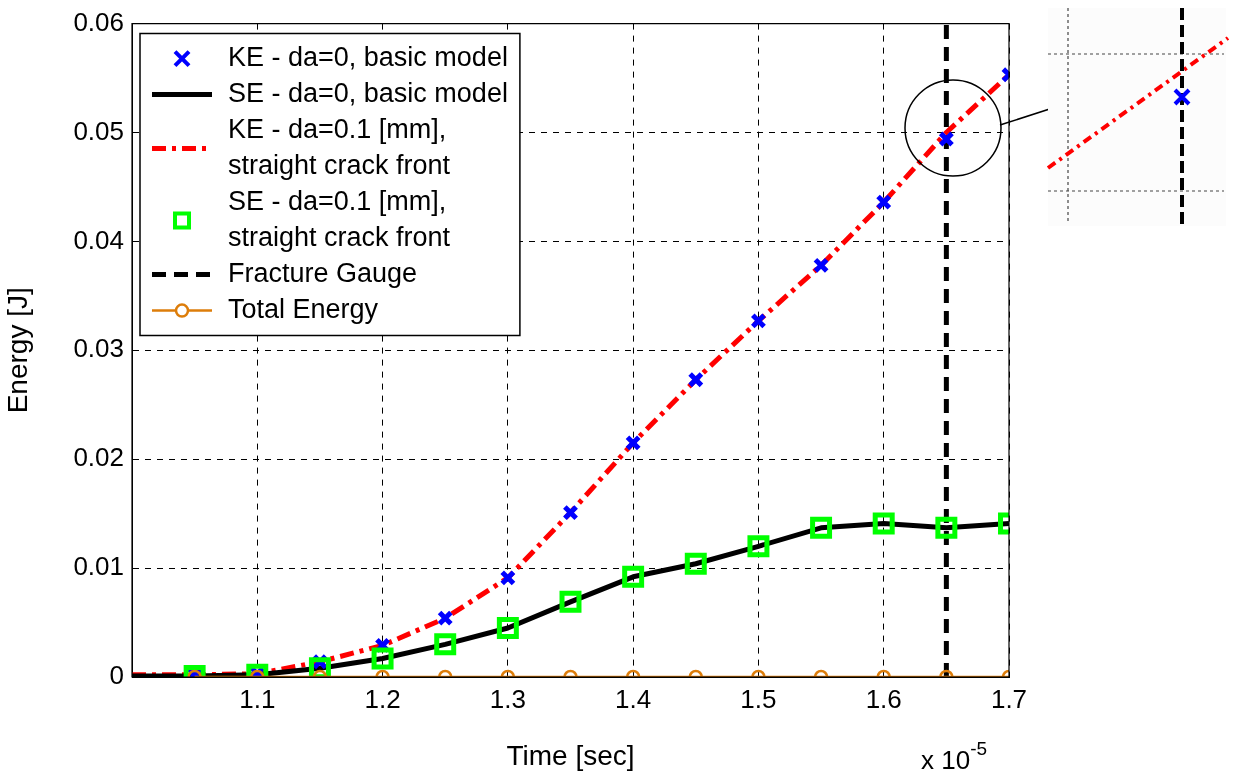 The height and width of the screenshot is (778, 1248). I want to click on x-tick-label: 1.2, so click(382, 698).